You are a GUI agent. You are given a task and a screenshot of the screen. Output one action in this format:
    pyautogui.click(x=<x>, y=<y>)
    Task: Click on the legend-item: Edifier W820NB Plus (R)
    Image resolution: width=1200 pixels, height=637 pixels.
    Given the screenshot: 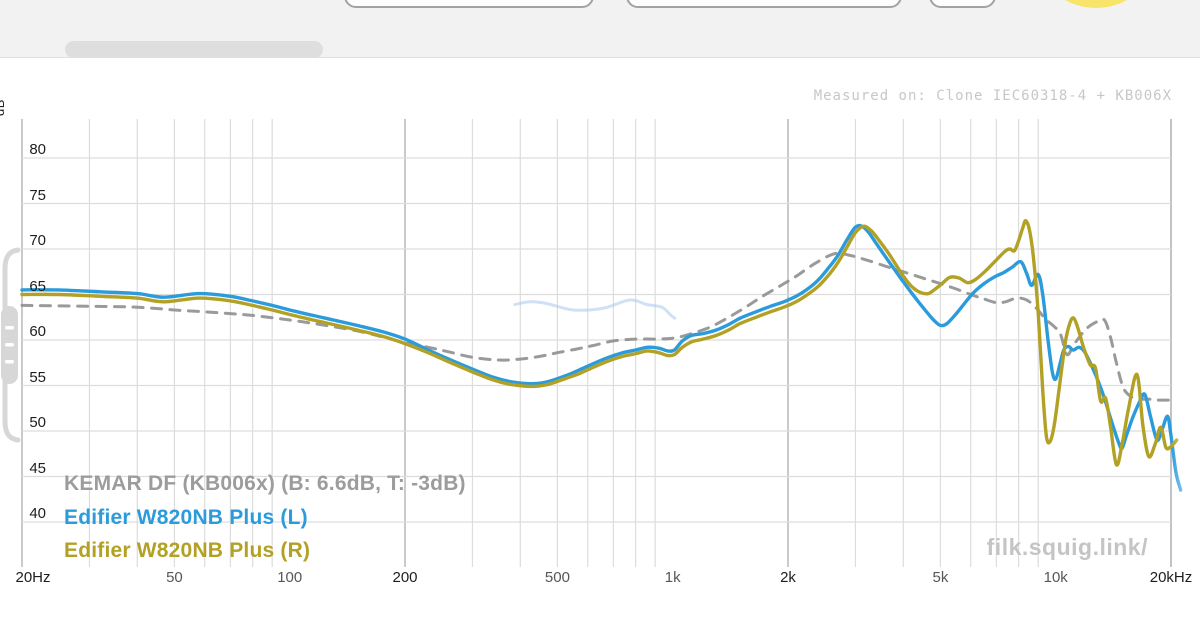 What is the action you would take?
    pyautogui.click(x=187, y=550)
    